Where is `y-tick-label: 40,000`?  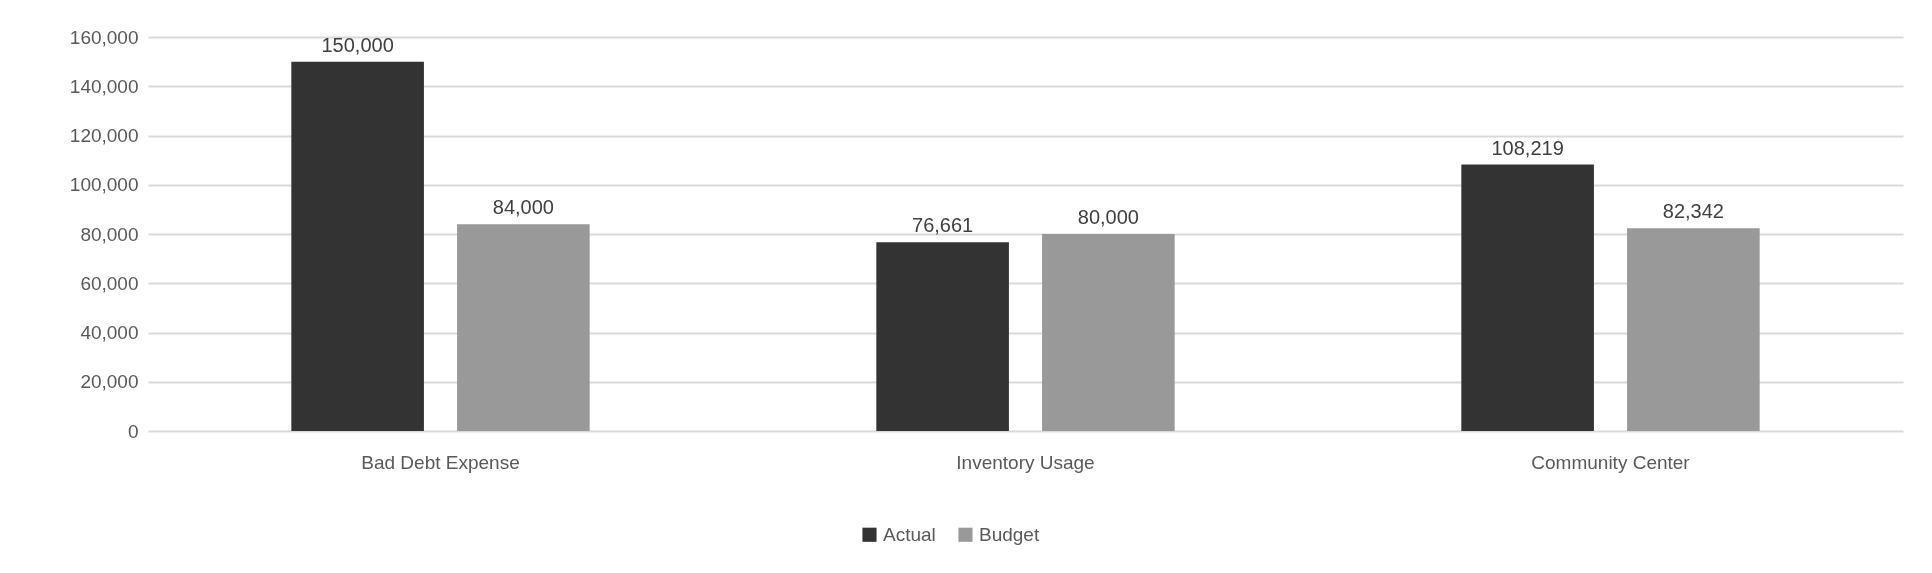 y-tick-label: 40,000 is located at coordinates (109, 332).